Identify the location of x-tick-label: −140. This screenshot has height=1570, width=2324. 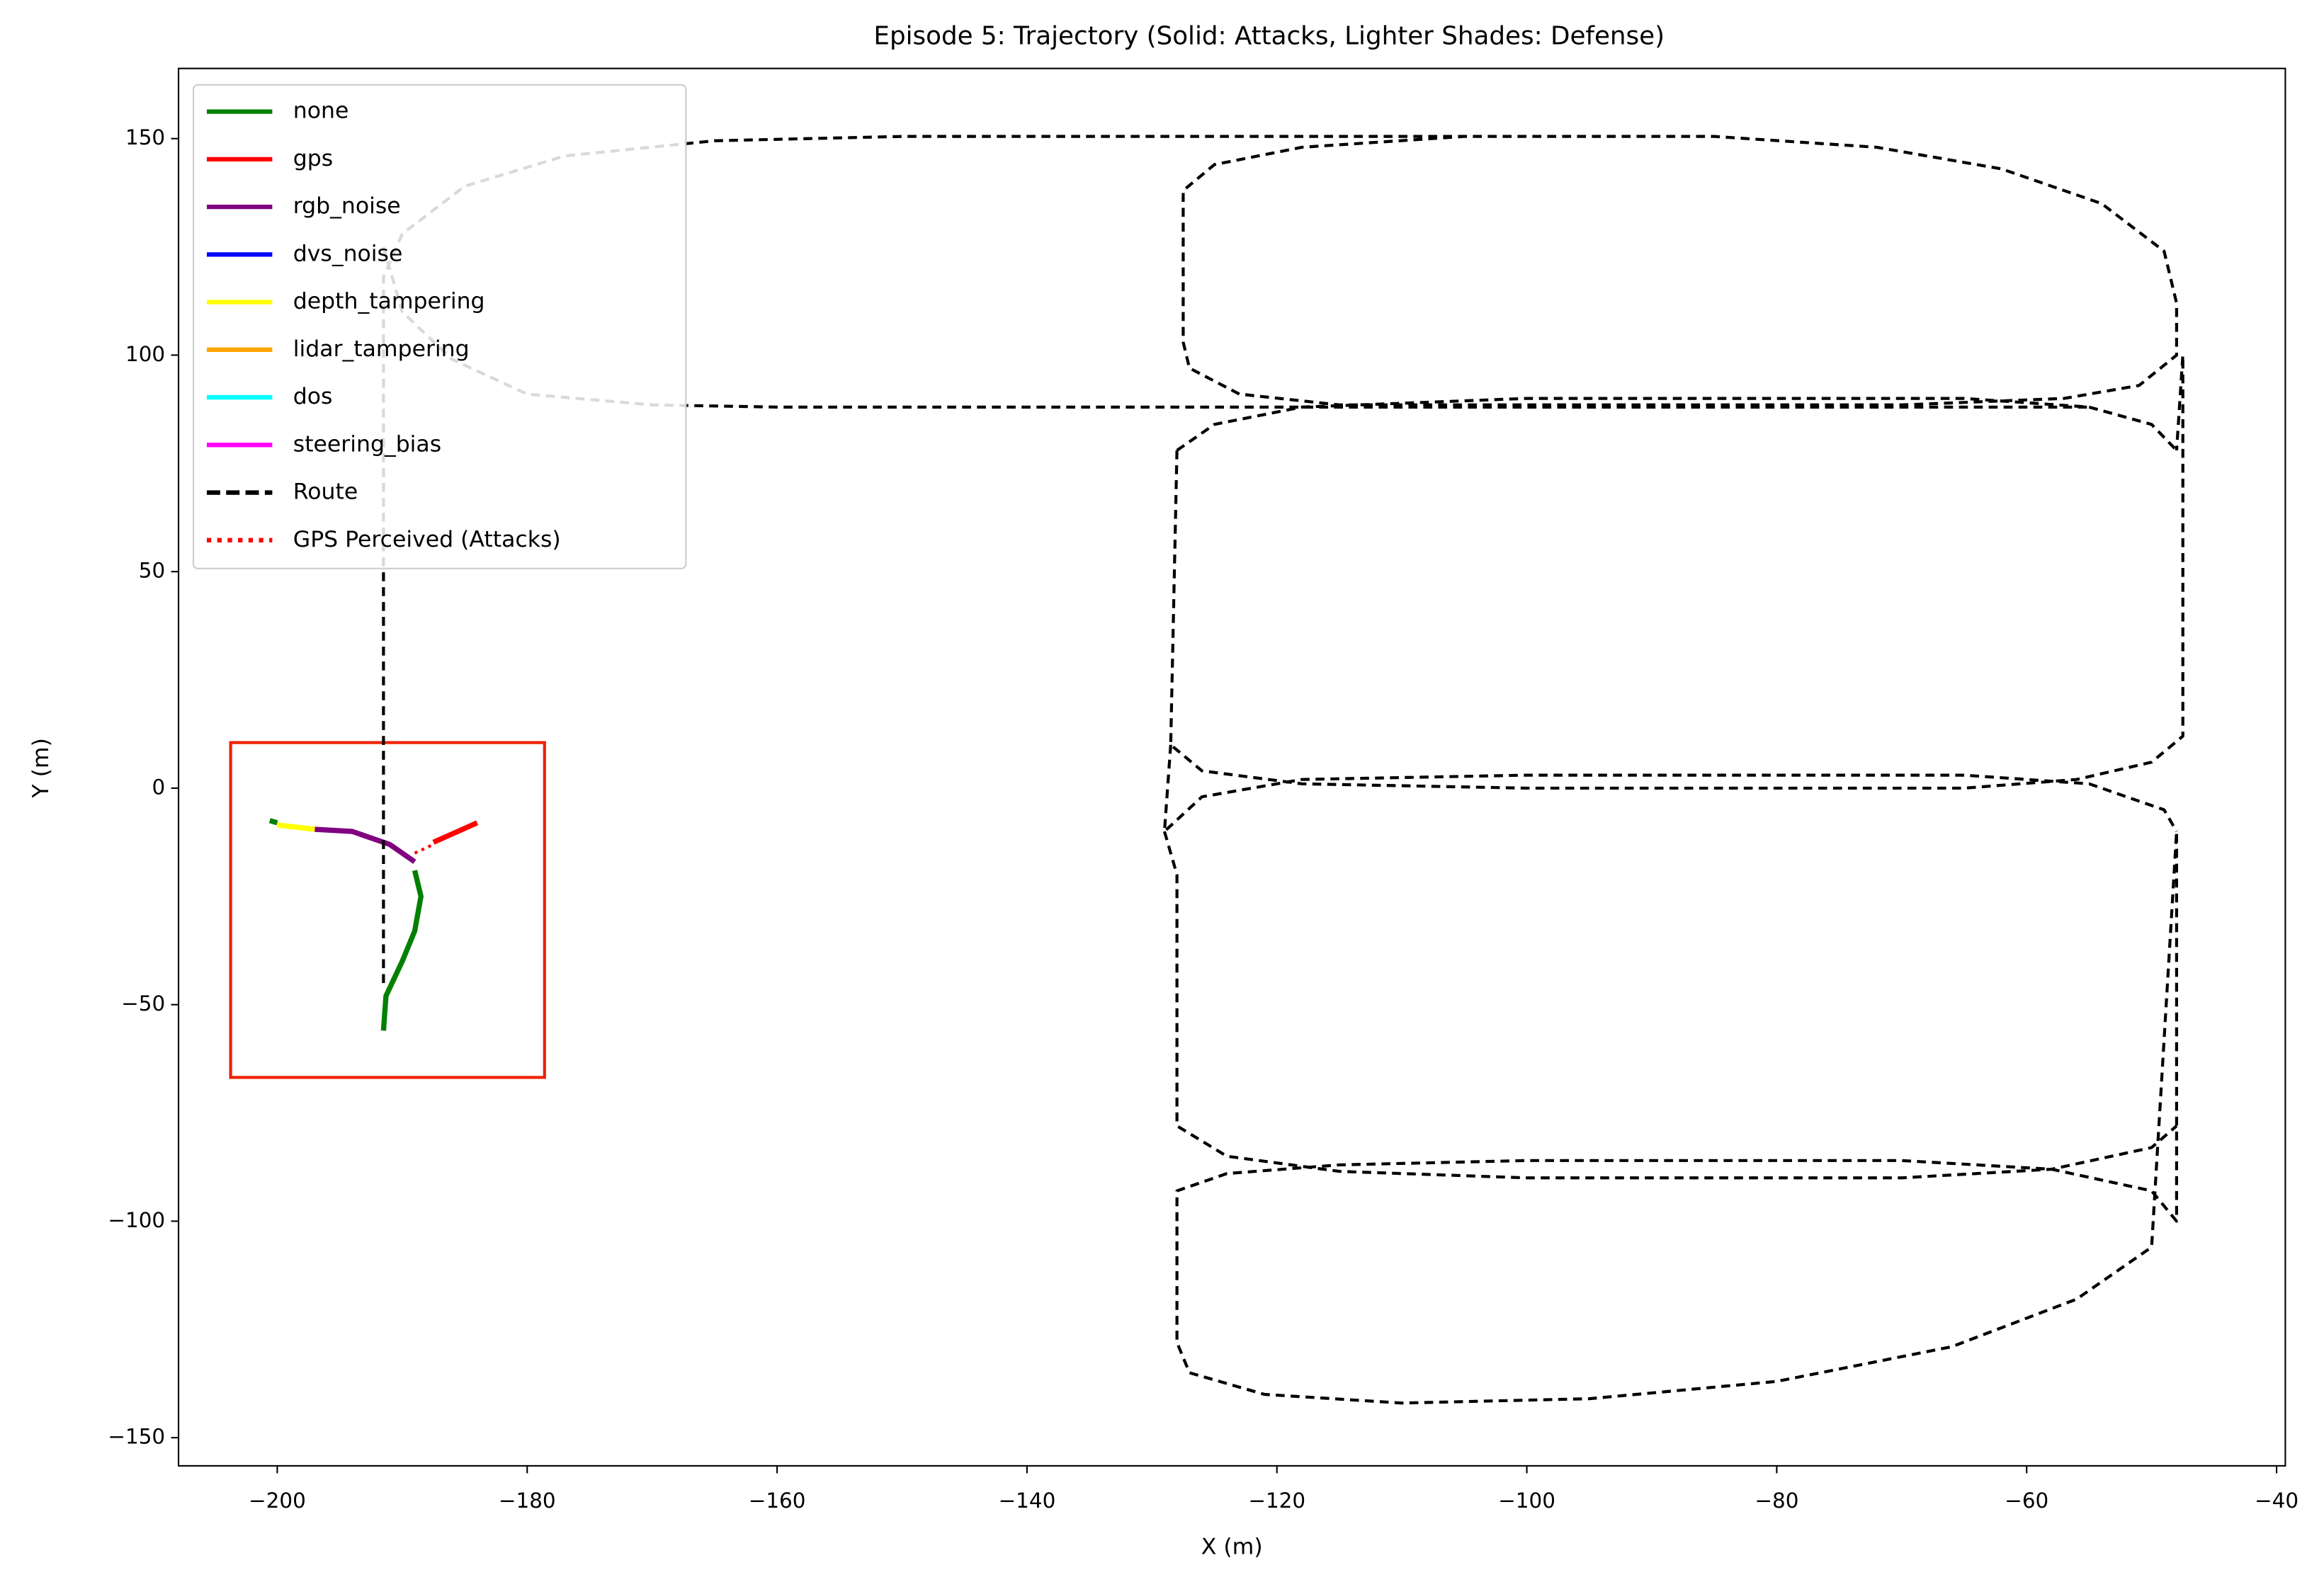
(1027, 1501).